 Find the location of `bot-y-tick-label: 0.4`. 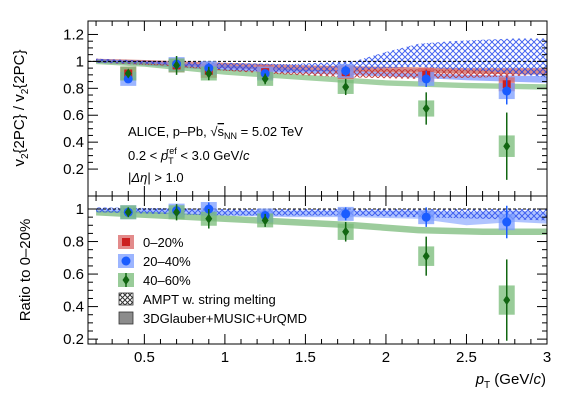

bot-y-tick-label: 0.4 is located at coordinates (73, 307).